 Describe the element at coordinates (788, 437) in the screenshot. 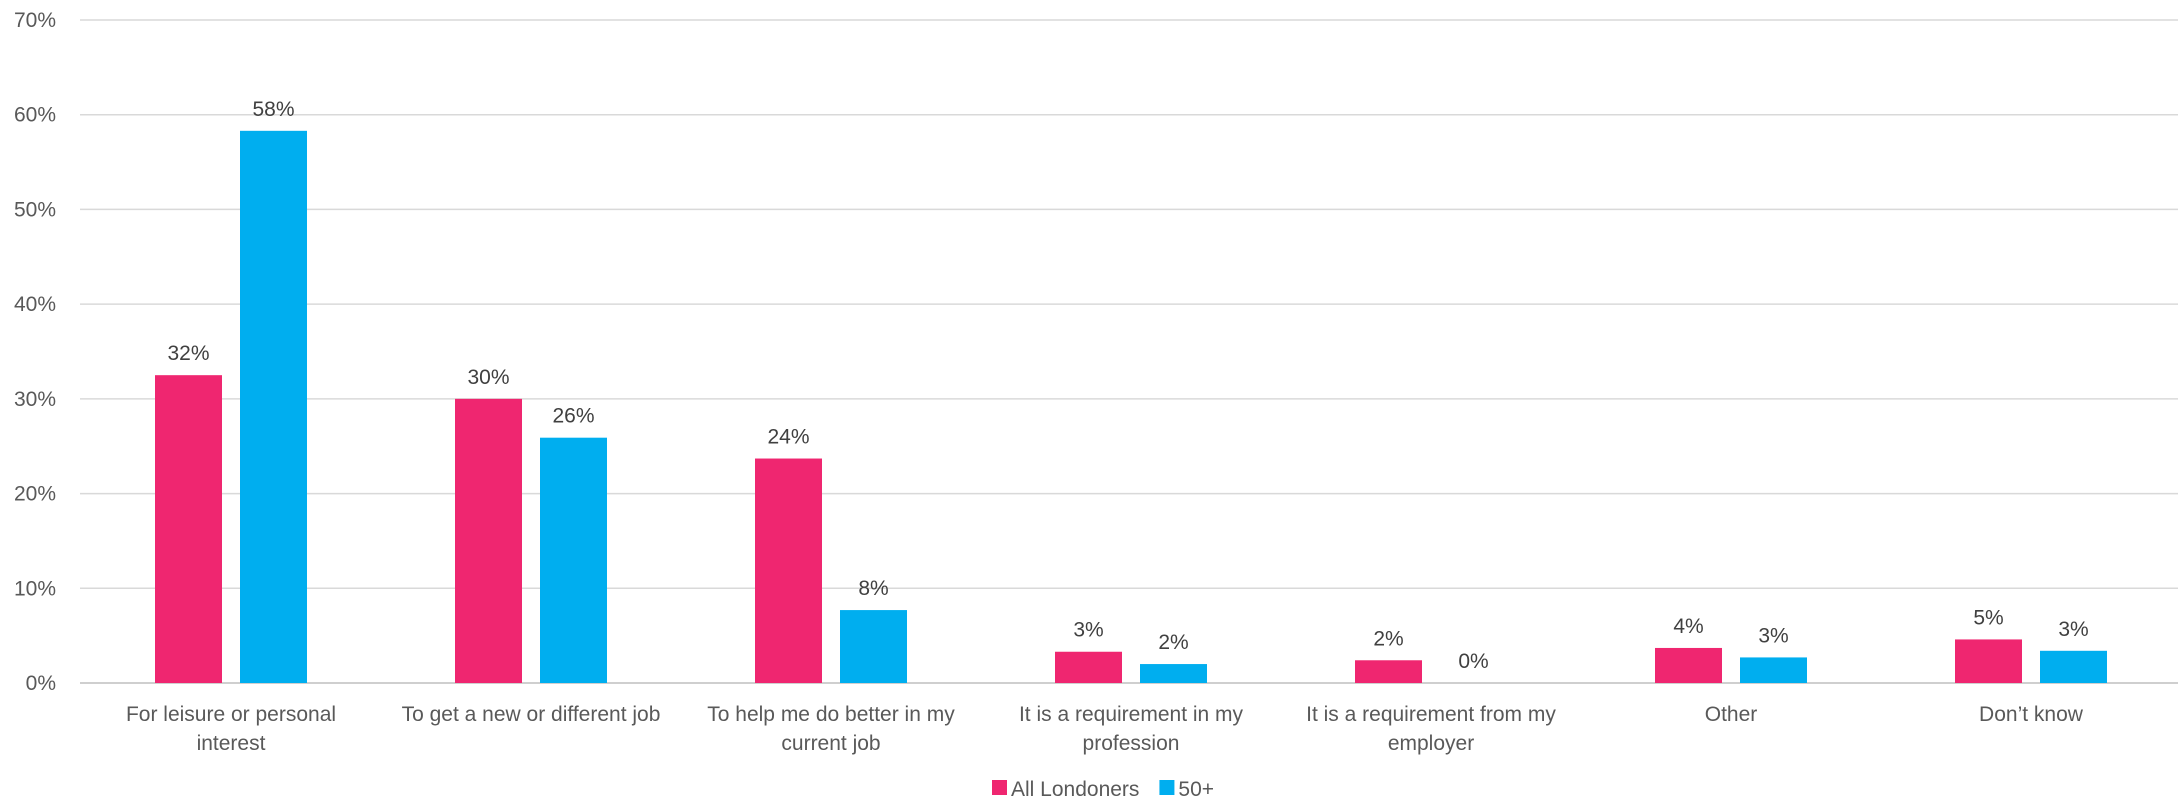

I see `data-label: 24%` at that location.